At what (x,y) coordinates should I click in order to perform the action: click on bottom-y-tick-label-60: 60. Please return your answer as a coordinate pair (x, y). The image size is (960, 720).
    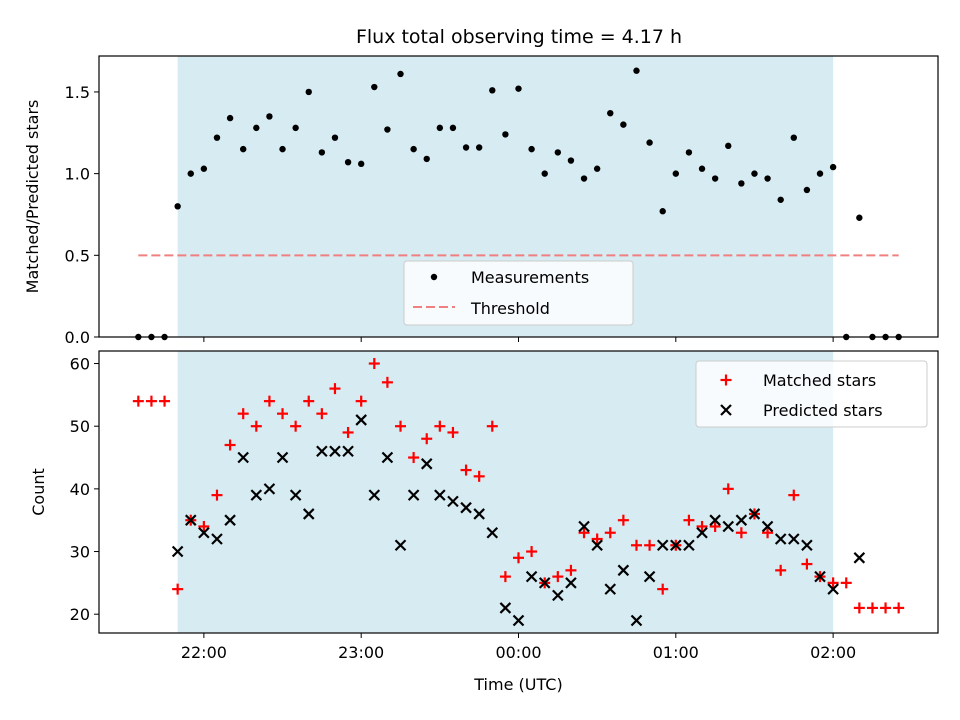
    Looking at the image, I should click on (80, 364).